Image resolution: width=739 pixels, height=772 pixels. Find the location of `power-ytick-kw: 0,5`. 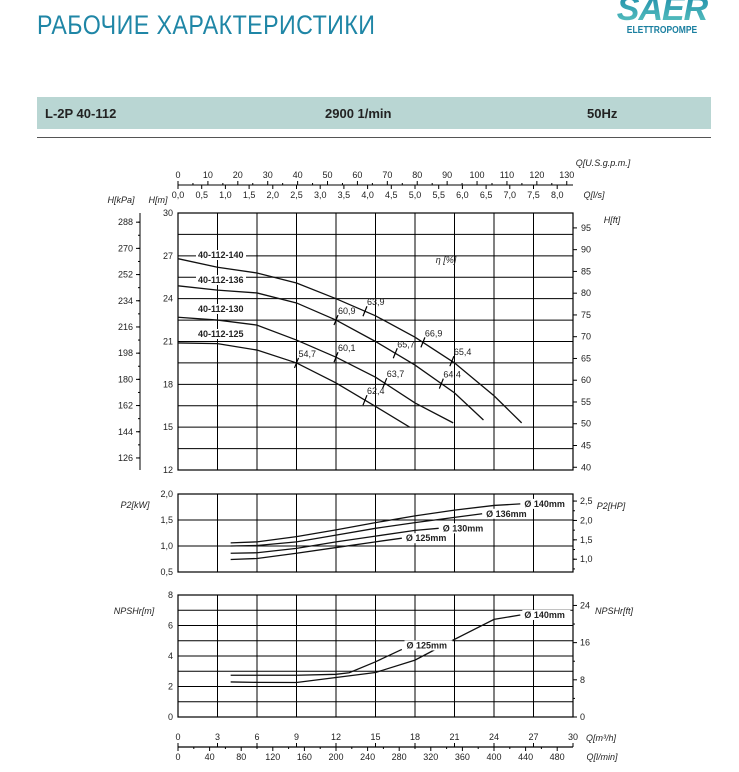

power-ytick-kw: 0,5 is located at coordinates (166, 572).